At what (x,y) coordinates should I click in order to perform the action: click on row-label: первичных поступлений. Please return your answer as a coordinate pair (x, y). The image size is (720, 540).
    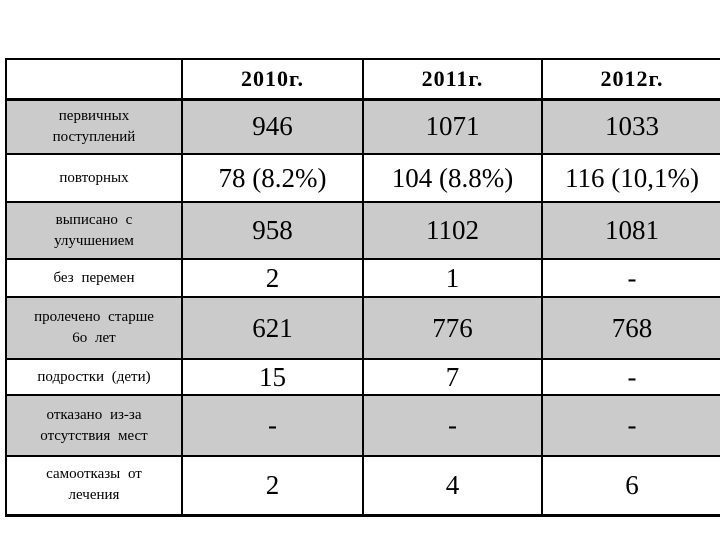
    Looking at the image, I should click on (94, 126).